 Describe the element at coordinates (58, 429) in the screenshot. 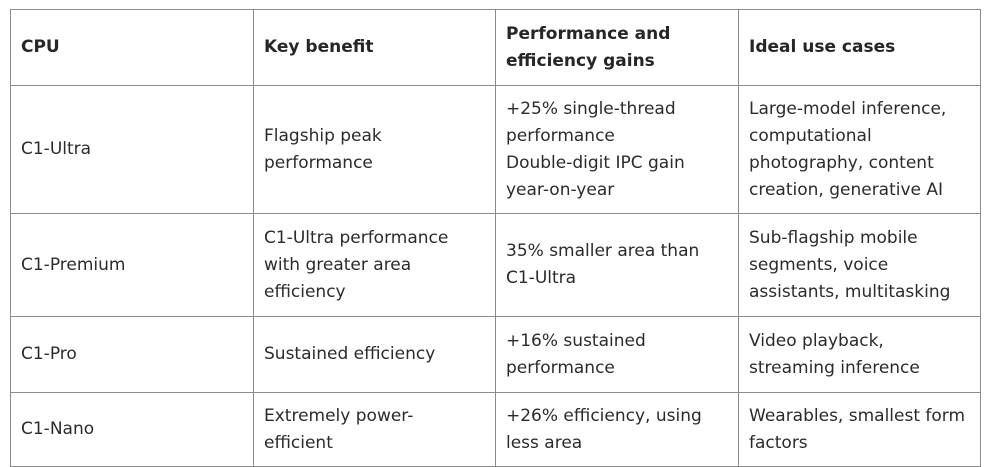

I see `cpu-name: C1-Nano` at that location.